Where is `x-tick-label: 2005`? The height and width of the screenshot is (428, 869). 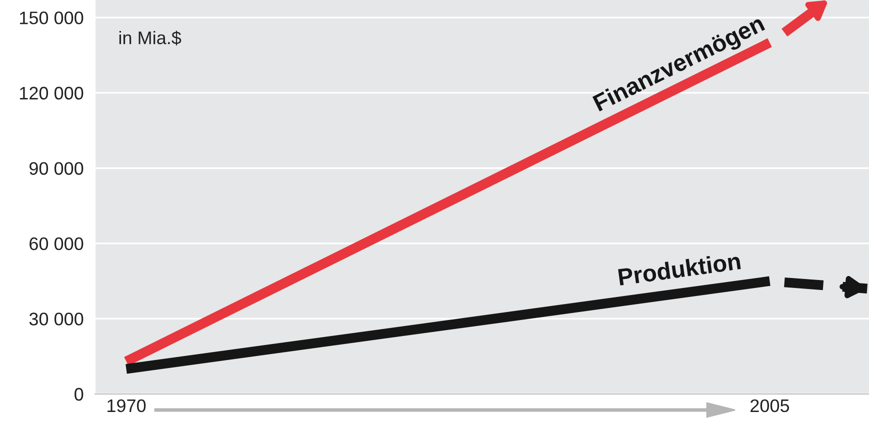 x-tick-label: 2005 is located at coordinates (770, 405).